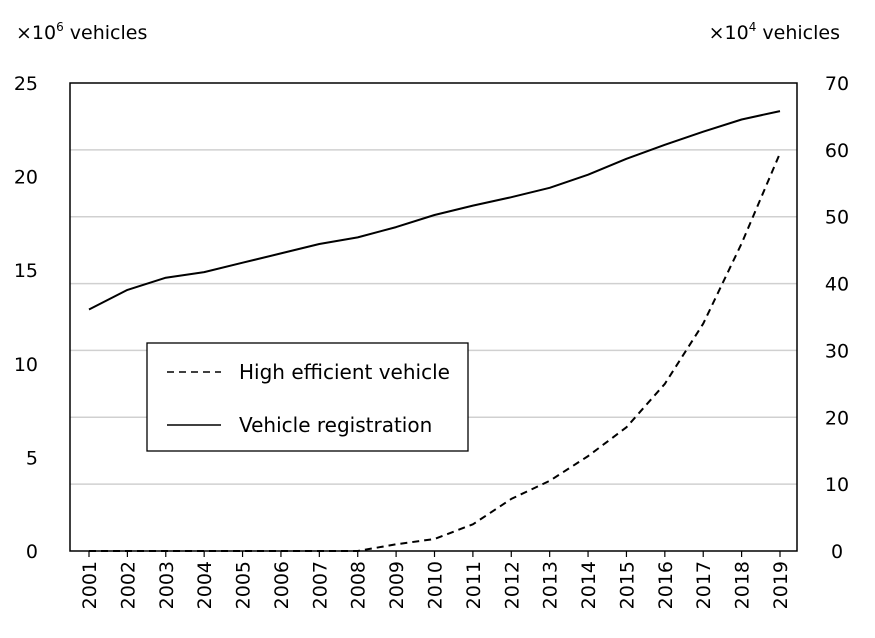 The height and width of the screenshot is (638, 875). I want to click on x-tick-label: 2017, so click(704, 585).